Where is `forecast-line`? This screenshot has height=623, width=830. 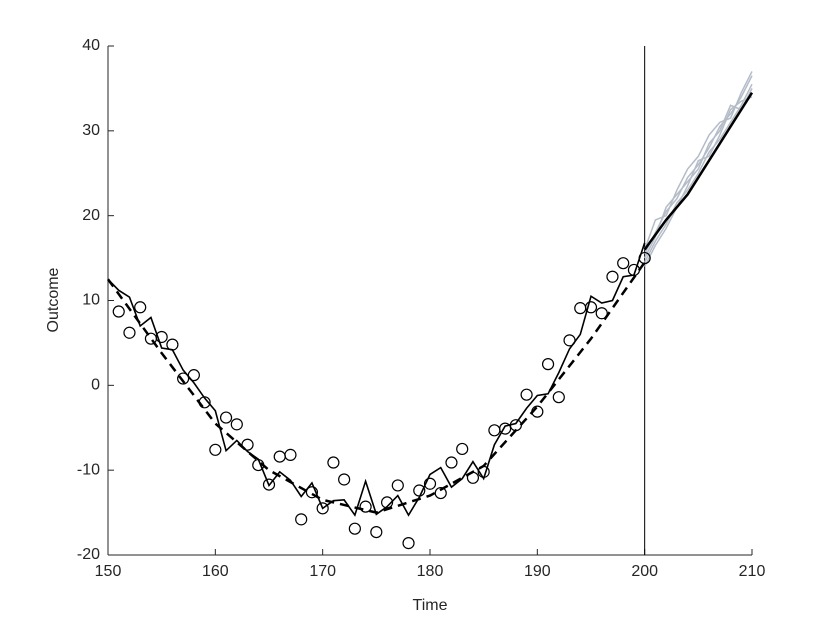
forecast-line is located at coordinates (698, 171).